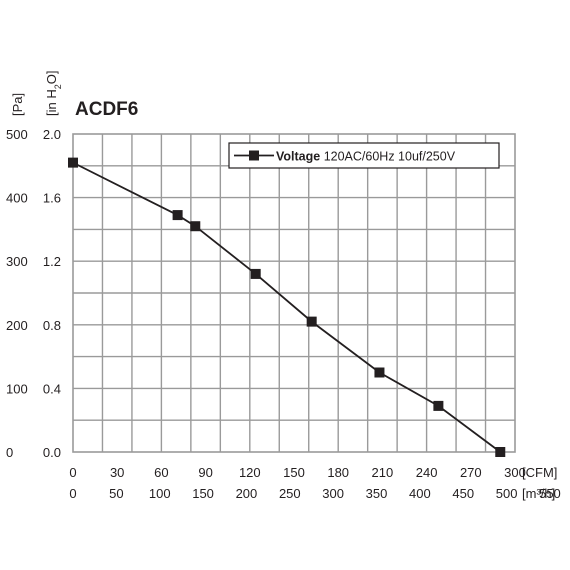 The width and height of the screenshot is (570, 570). I want to click on x-tick-label-cfm: 30, so click(117, 472).